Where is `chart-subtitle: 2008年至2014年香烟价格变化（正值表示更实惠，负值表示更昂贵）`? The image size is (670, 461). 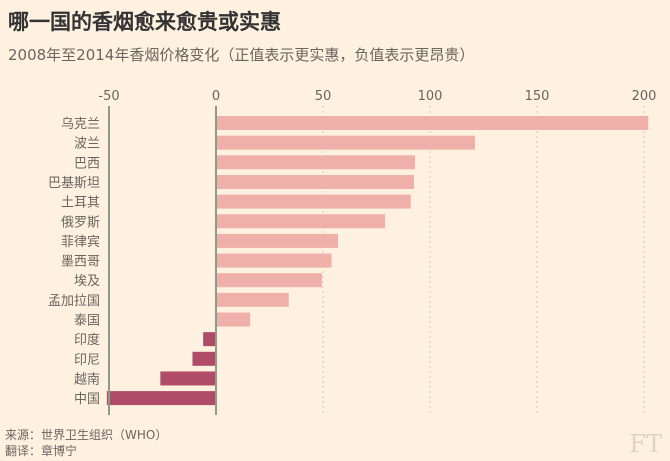 chart-subtitle: 2008年至2014年香烟价格变化（正值表示更实惠，负值表示更昂贵） is located at coordinates (241, 55).